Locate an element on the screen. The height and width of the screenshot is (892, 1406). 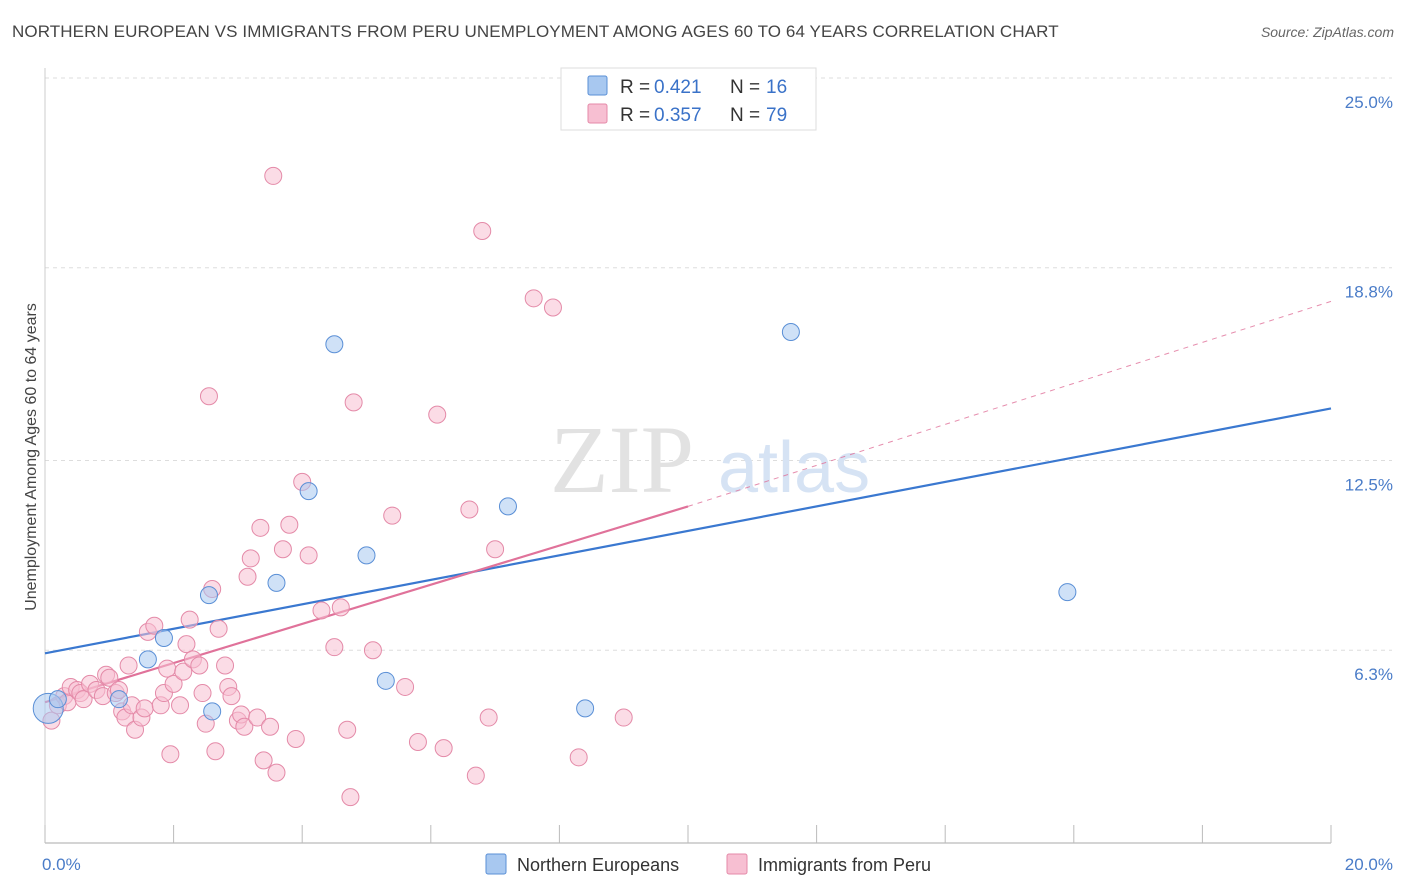
bottom-legend: Northern Europeans Immigrants from Peru is located at coordinates (708, 864).